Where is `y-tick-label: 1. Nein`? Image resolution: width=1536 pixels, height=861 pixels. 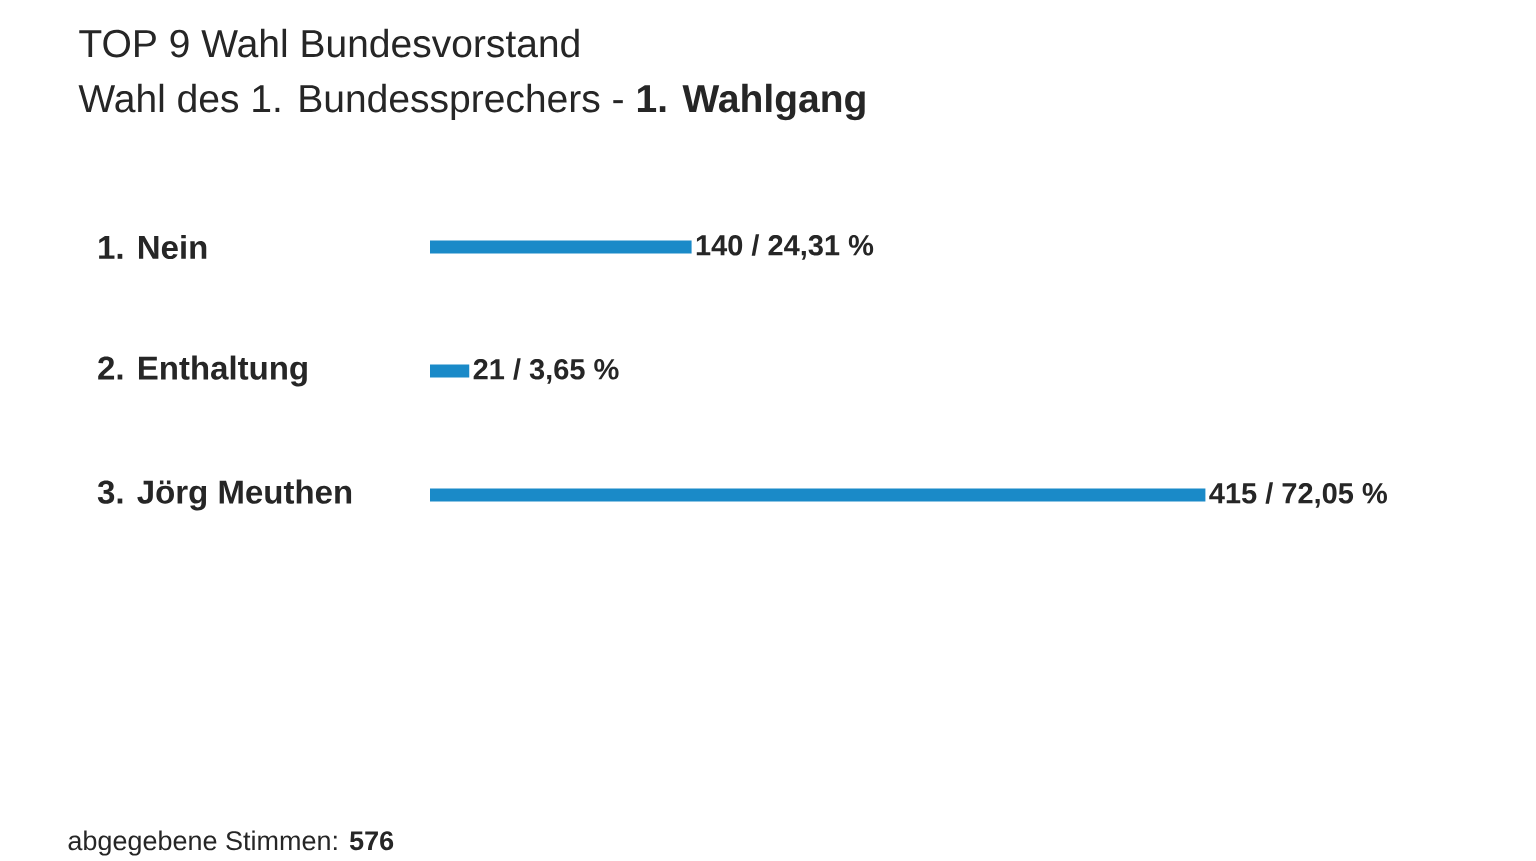
y-tick-label: 1. Nein is located at coordinates (153, 247).